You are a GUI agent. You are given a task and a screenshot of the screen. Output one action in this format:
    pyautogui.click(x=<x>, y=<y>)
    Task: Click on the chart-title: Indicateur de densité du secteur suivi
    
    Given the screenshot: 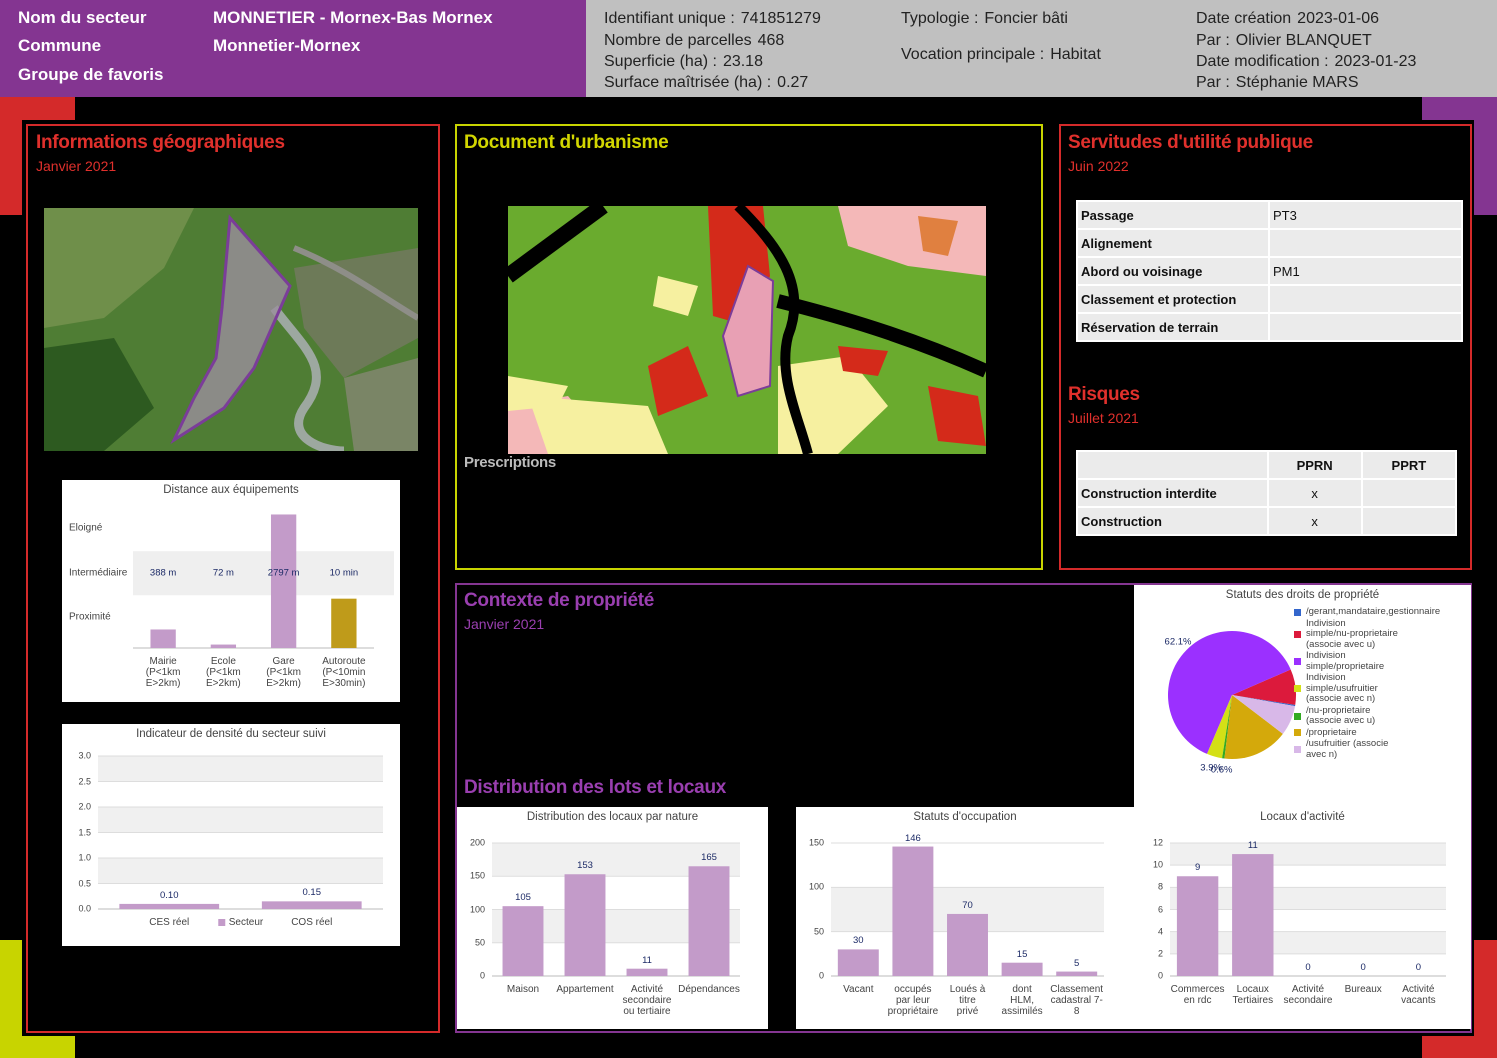 What is the action you would take?
    pyautogui.click(x=231, y=734)
    